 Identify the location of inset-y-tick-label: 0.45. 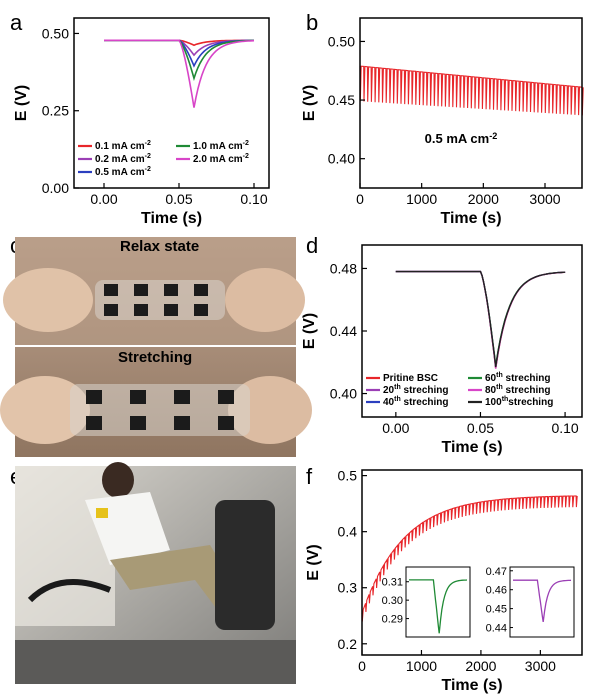
(496, 610).